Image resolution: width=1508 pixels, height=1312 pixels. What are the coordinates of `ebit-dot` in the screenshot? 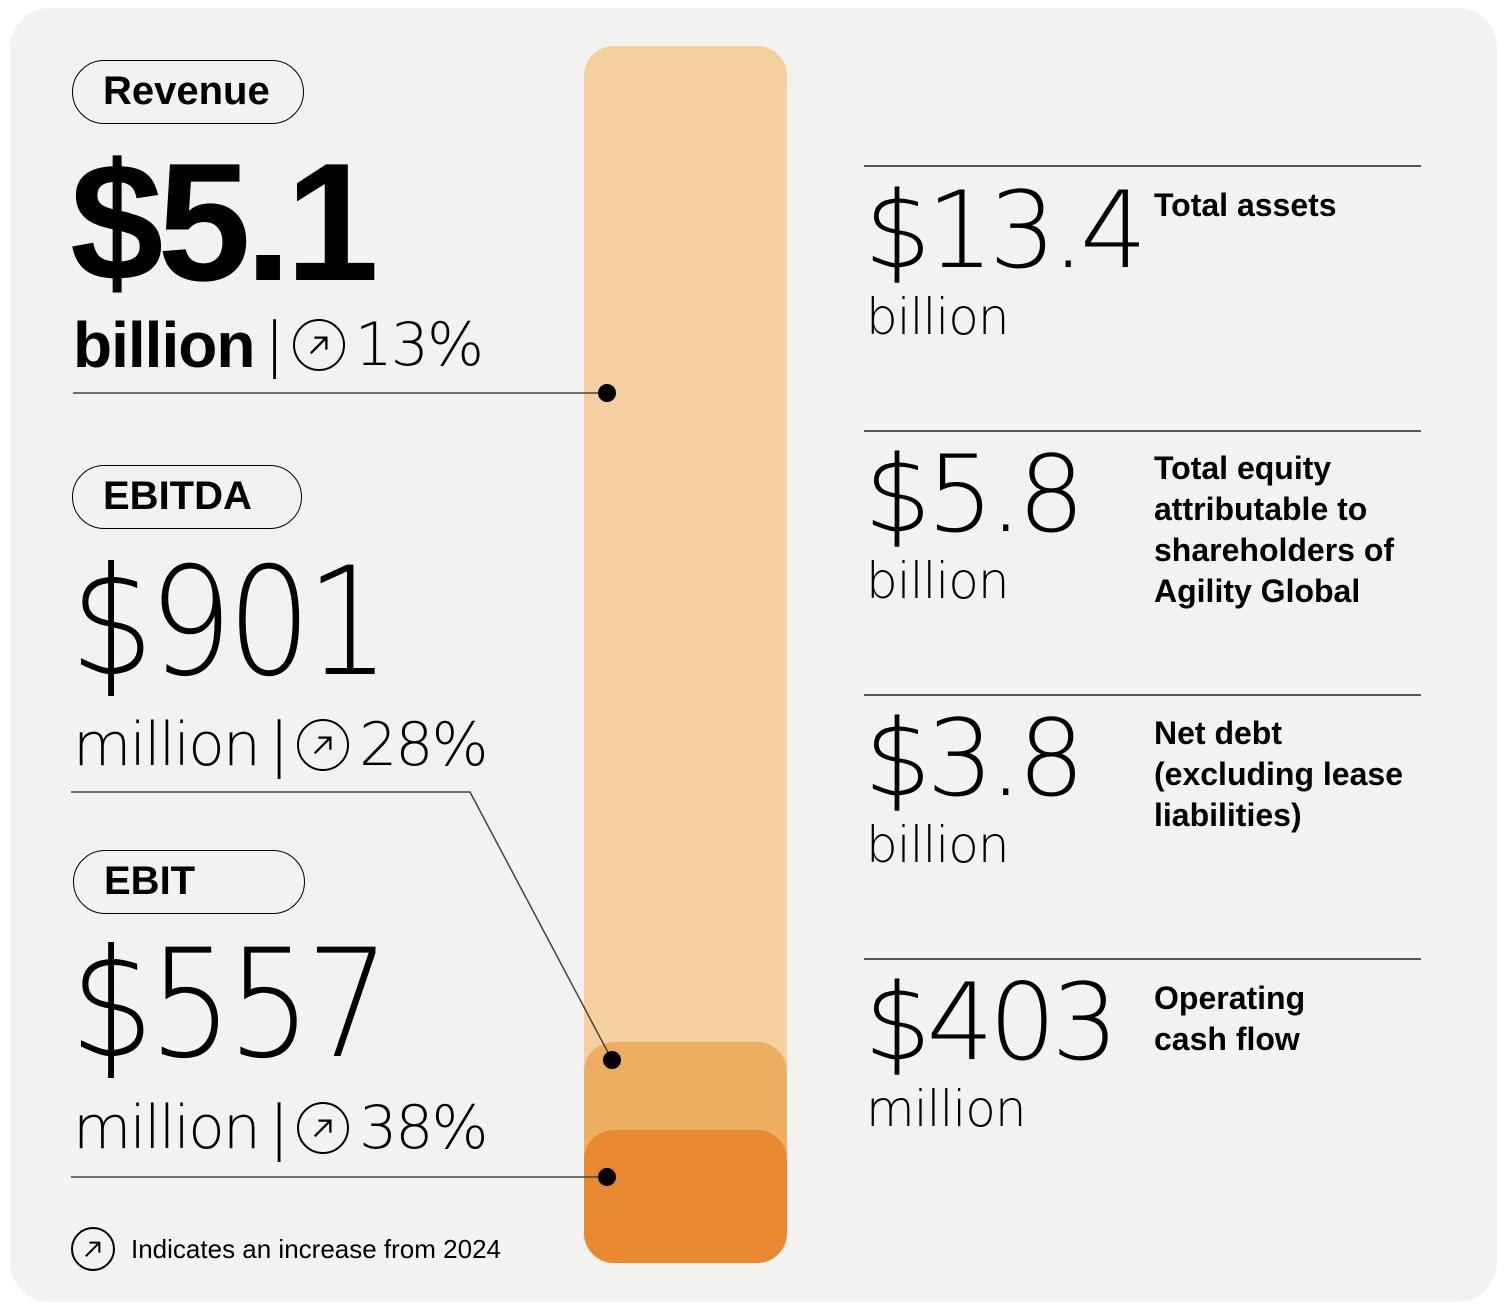 It's located at (607, 1177).